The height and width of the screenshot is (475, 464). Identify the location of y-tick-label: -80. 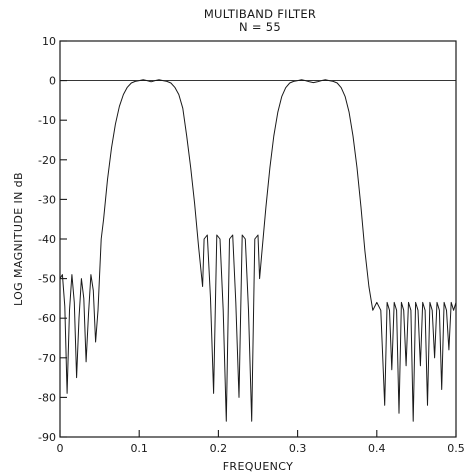
(47, 397).